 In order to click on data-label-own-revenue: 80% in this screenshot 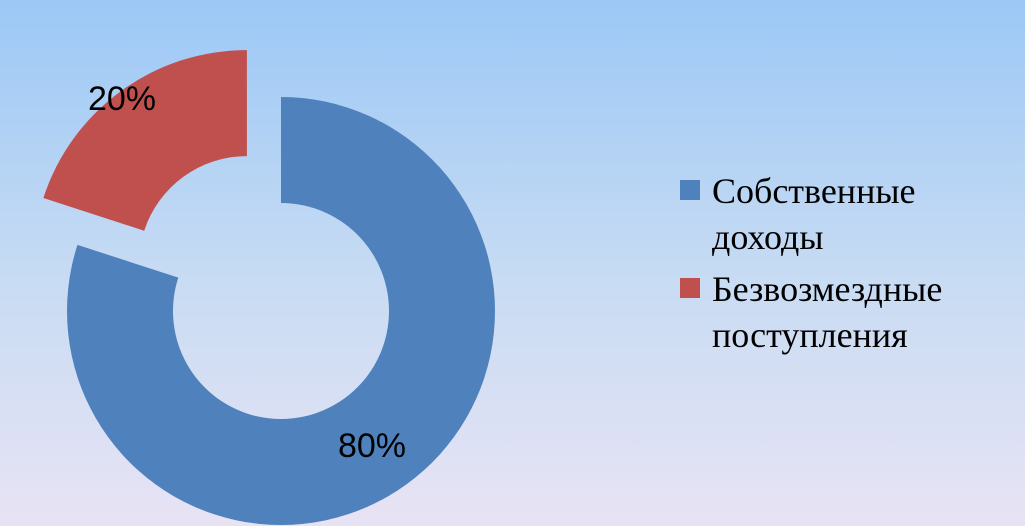, I will do `click(372, 446)`.